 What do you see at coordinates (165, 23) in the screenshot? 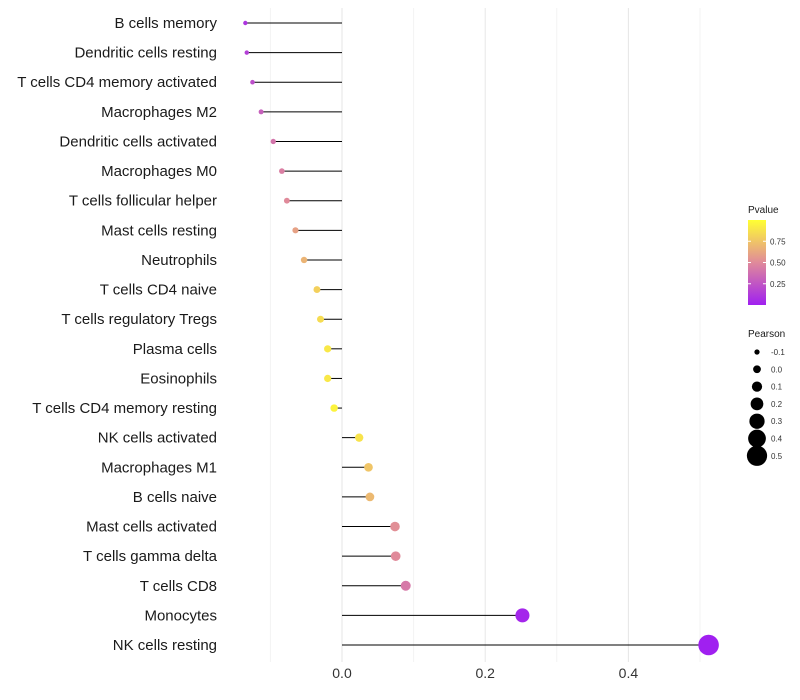
I see `category-label: B cells memory` at bounding box center [165, 23].